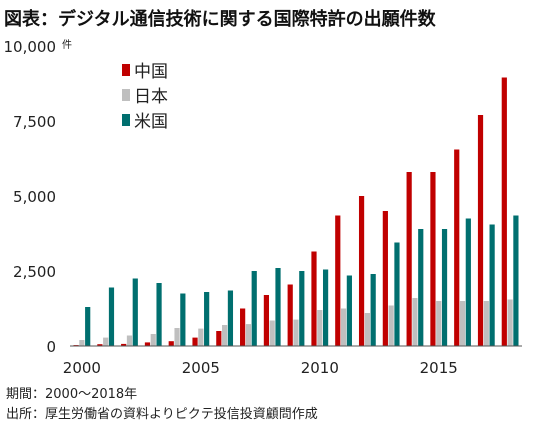 The width and height of the screenshot is (550, 428). I want to click on bar-2005-中国, so click(195, 341).